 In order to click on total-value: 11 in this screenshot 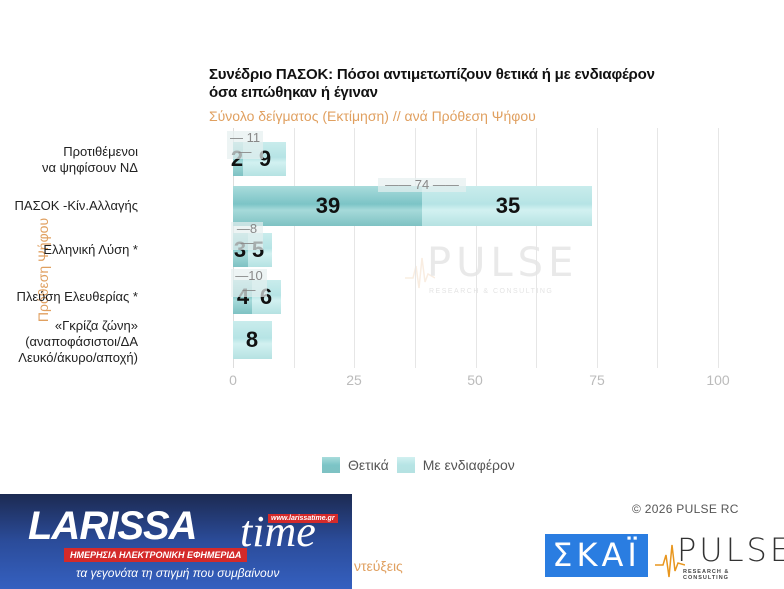, I will do `click(253, 137)`.